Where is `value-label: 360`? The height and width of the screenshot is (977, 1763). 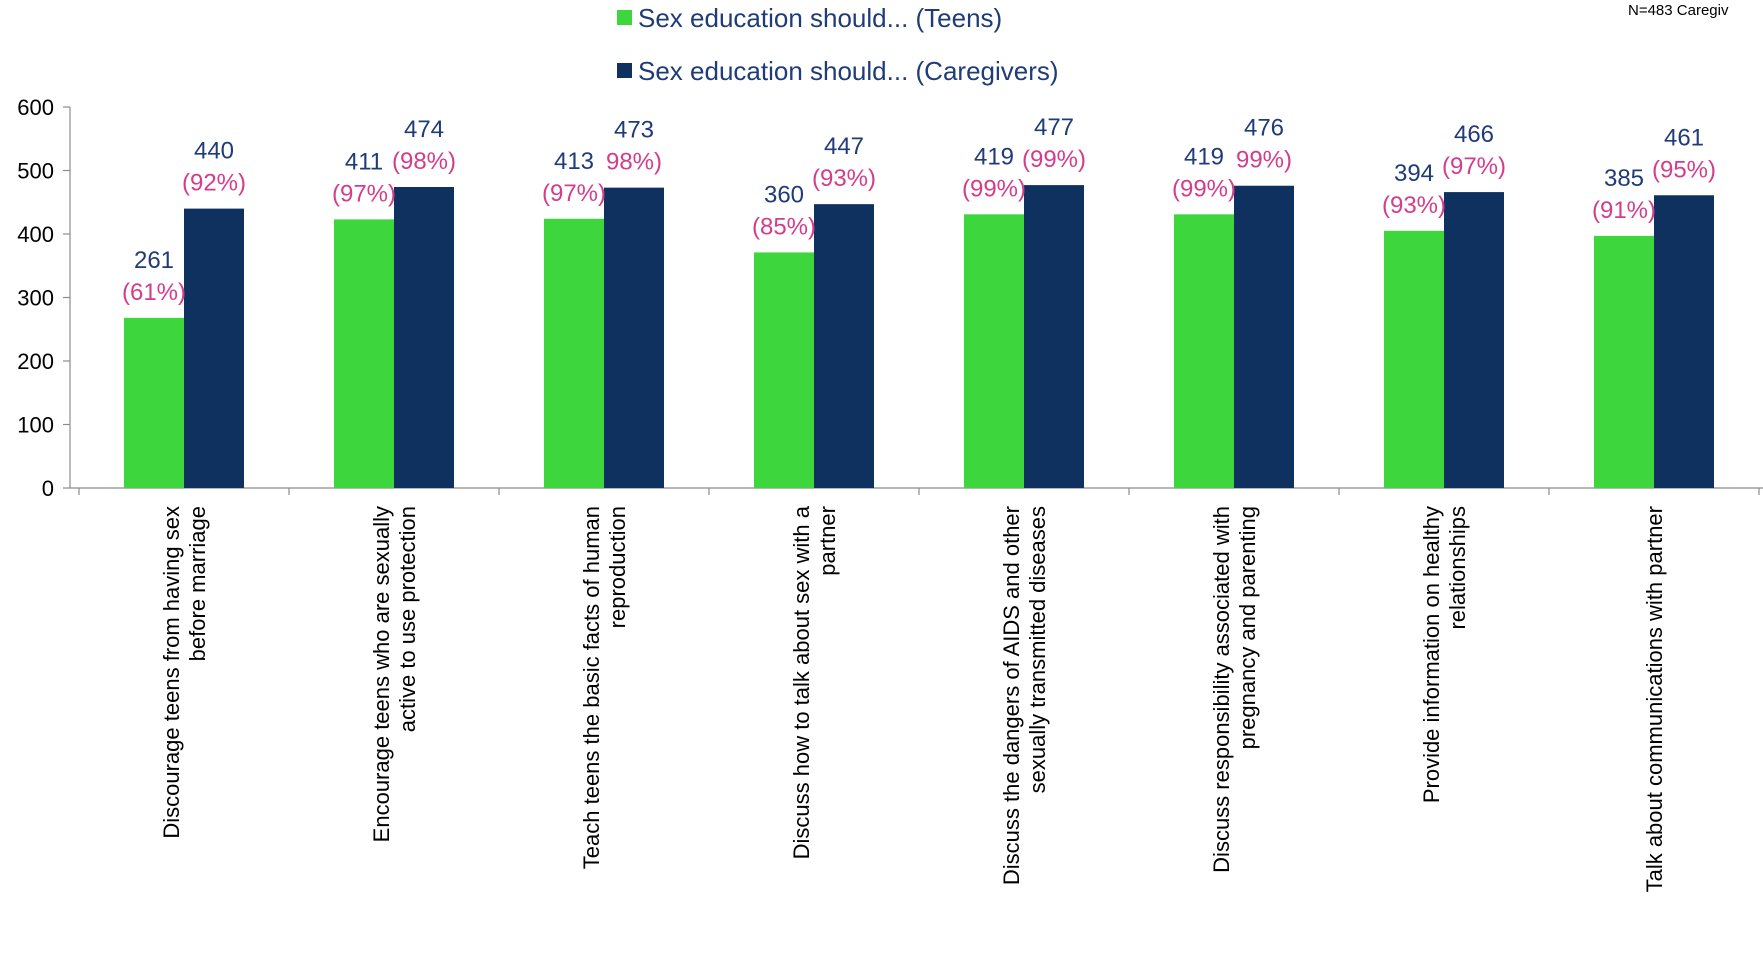
value-label: 360 is located at coordinates (784, 194).